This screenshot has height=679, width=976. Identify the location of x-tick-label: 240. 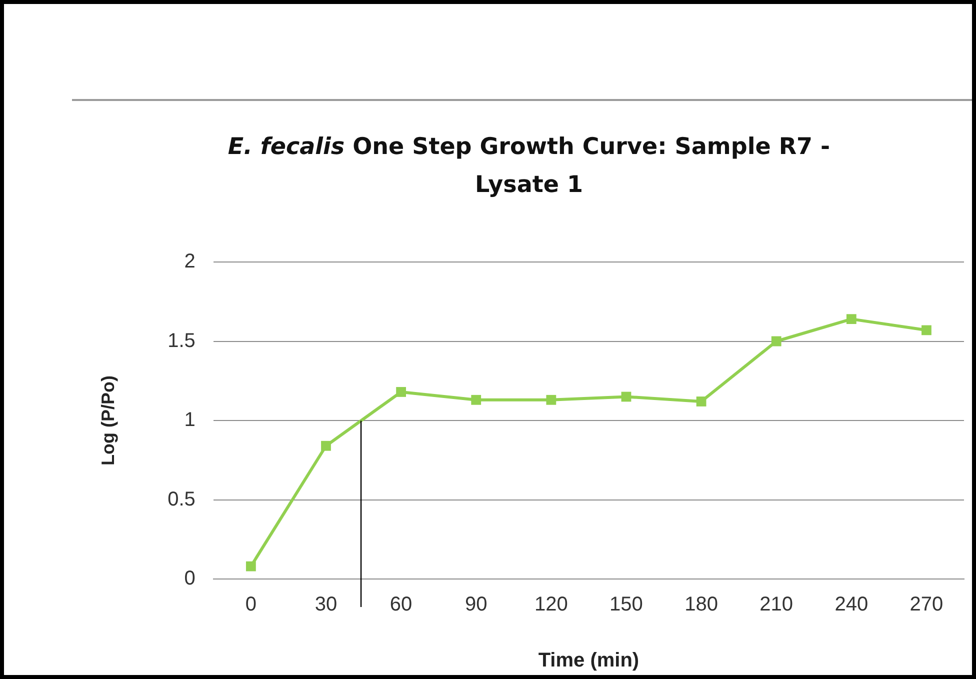
(851, 605).